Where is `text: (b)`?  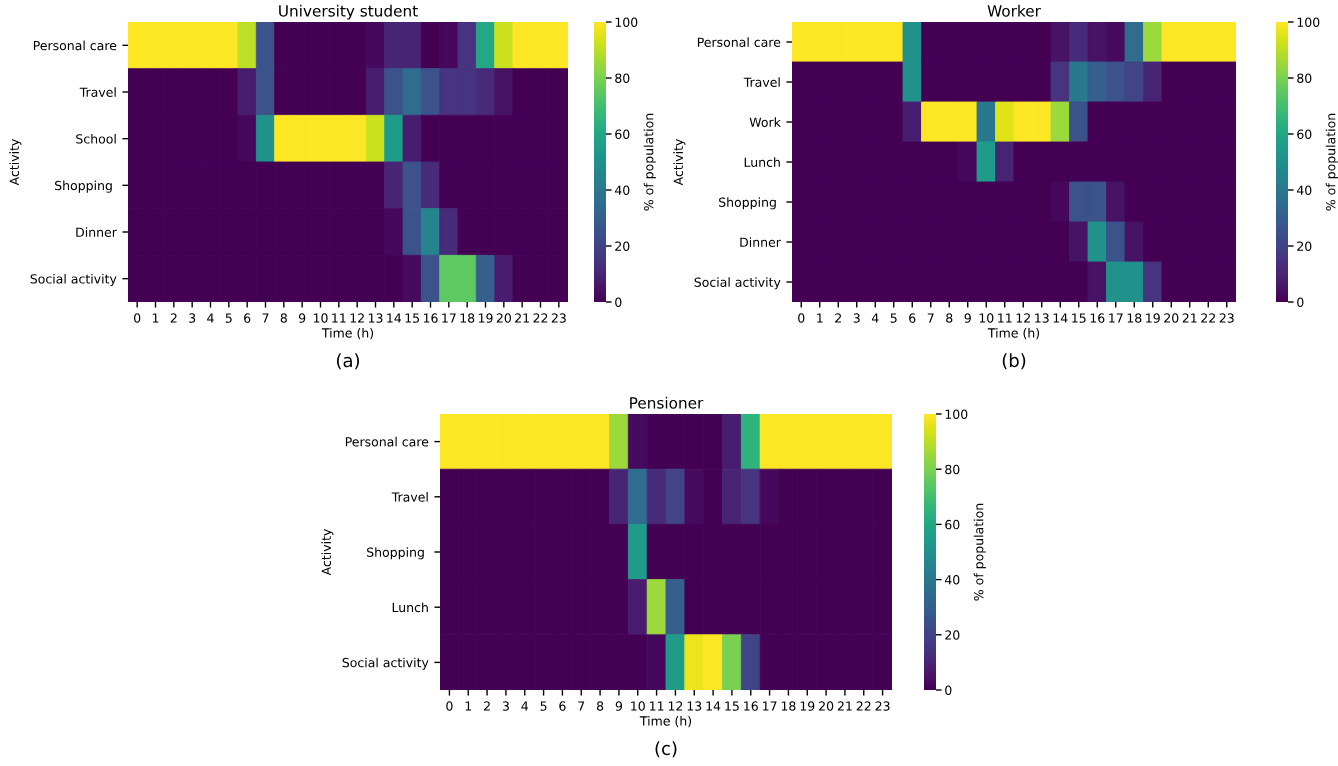 text: (b) is located at coordinates (1014, 361).